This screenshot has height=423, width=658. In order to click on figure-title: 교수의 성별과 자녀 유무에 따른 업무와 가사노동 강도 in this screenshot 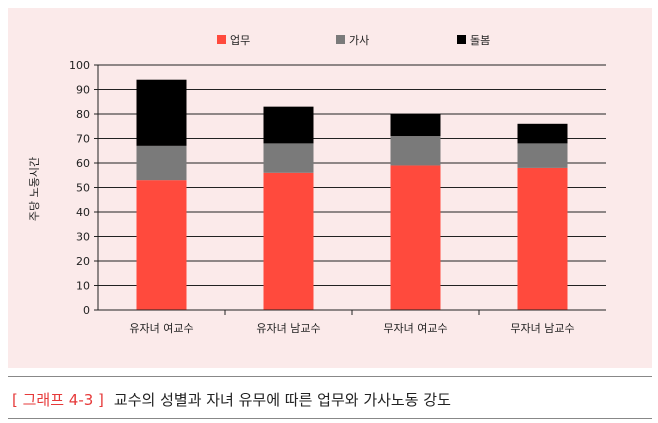, I will do `click(282, 400)`.